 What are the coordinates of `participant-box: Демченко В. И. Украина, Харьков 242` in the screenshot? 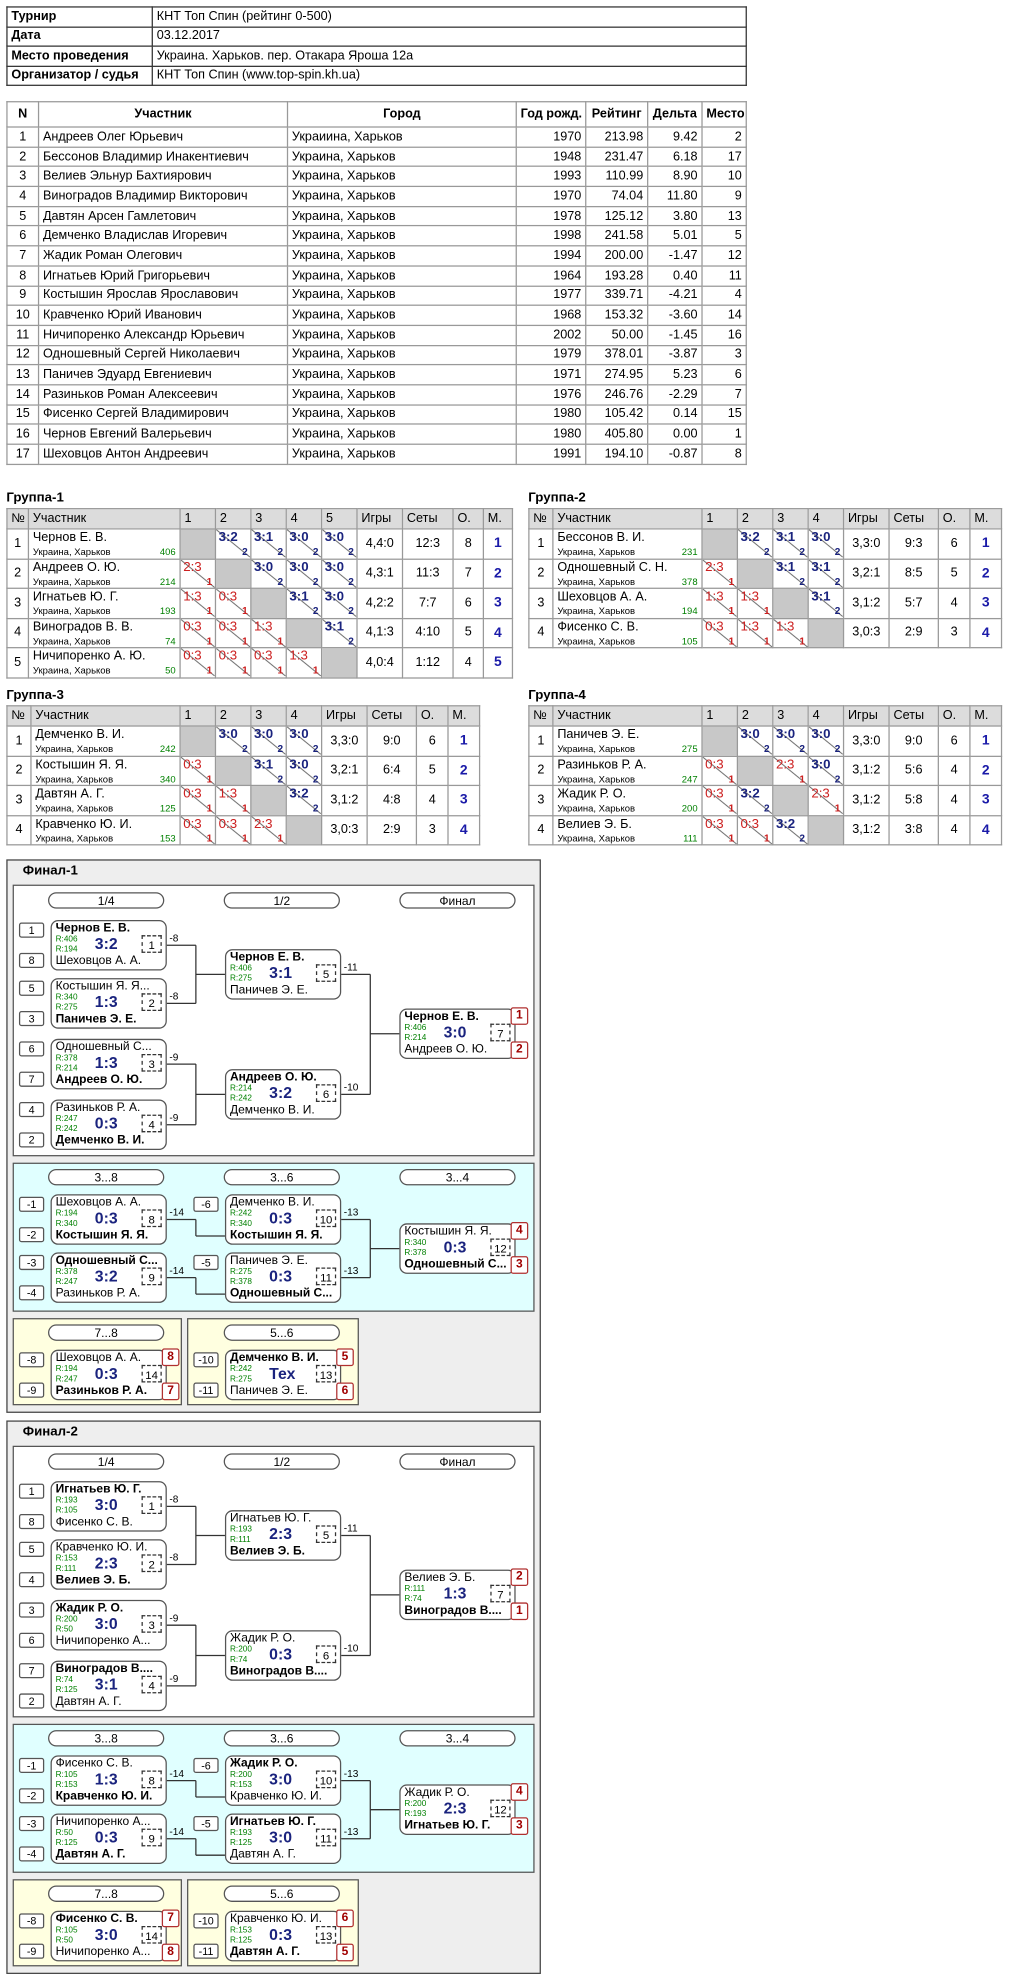 It's located at (105, 740).